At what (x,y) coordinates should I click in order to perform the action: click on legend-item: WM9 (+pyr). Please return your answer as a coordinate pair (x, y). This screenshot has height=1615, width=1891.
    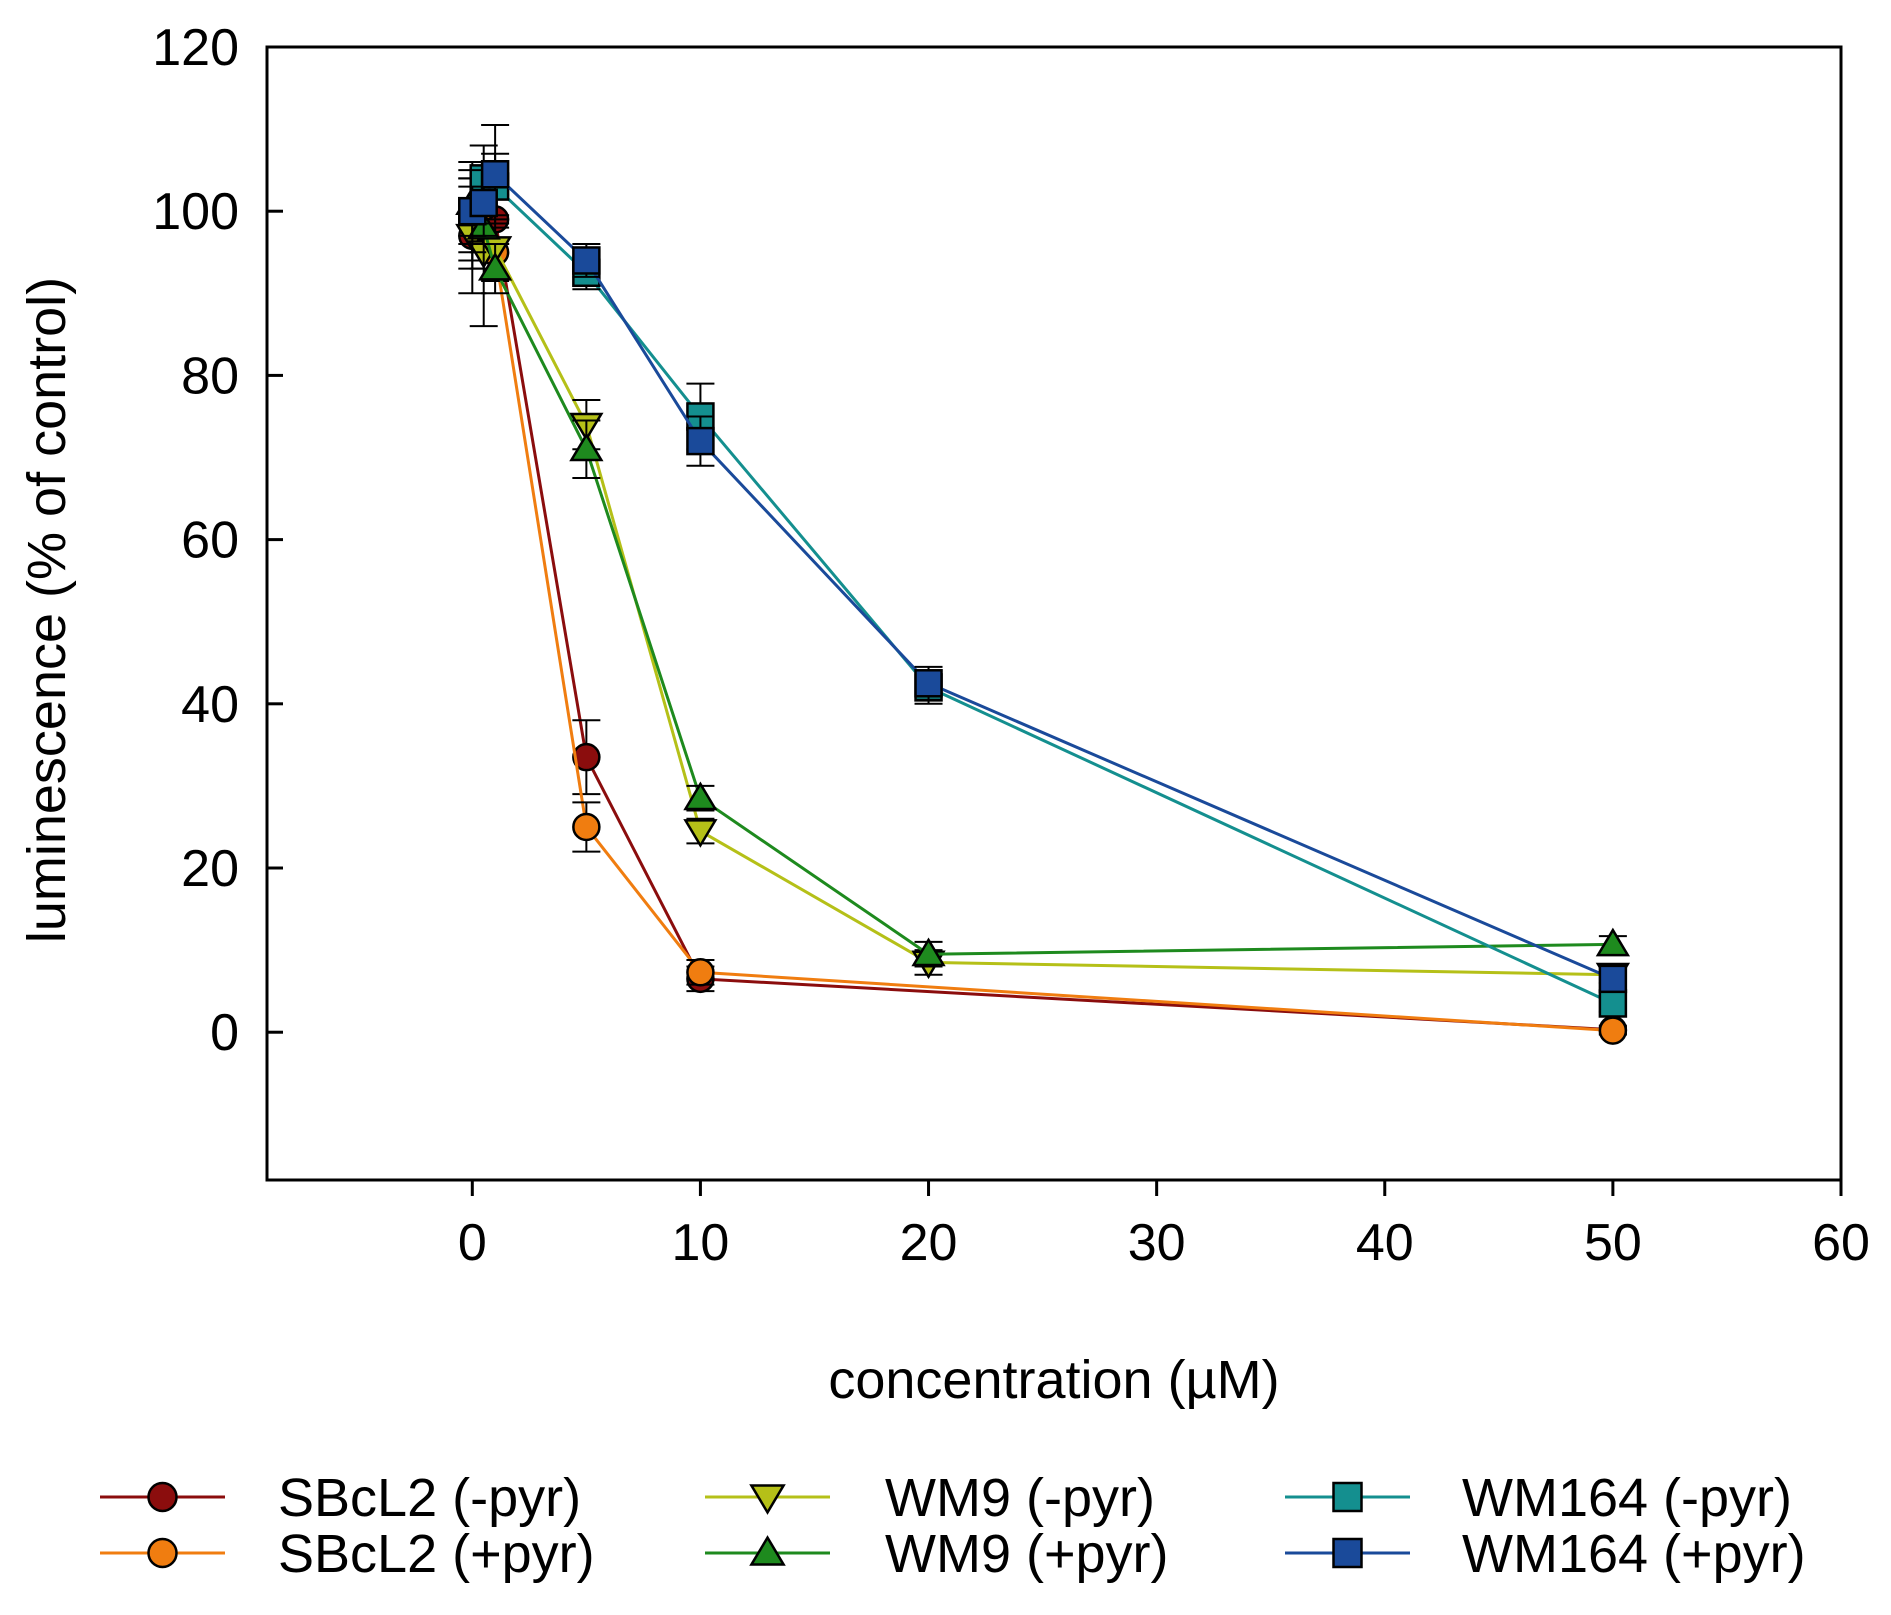
    Looking at the image, I should click on (937, 1554).